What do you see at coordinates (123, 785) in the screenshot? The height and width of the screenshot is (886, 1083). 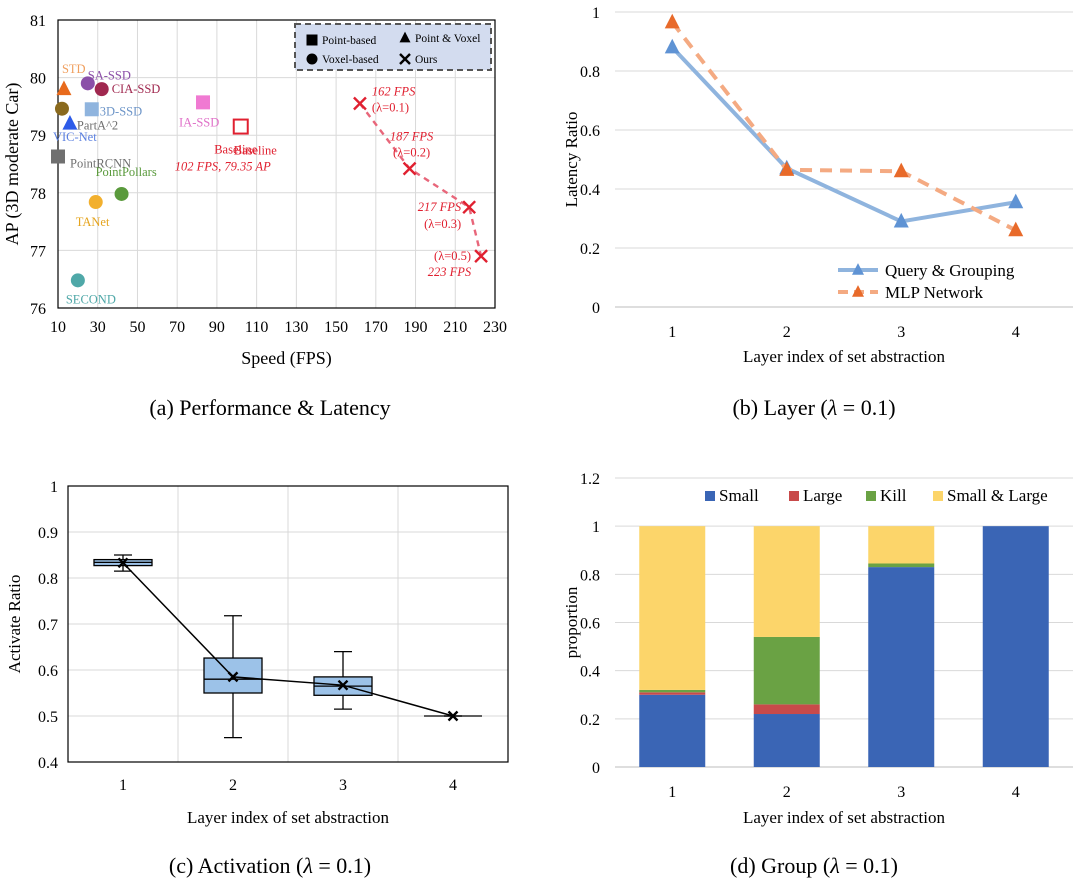 I see `c-xtick-label: 1` at bounding box center [123, 785].